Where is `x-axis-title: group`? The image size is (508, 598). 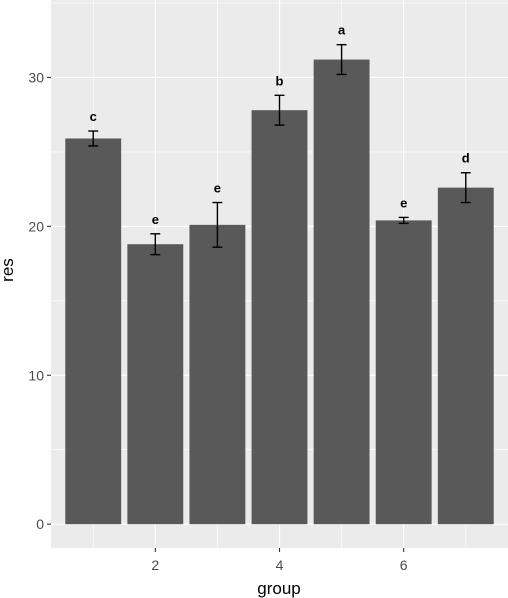
x-axis-title: group is located at coordinates (278, 588).